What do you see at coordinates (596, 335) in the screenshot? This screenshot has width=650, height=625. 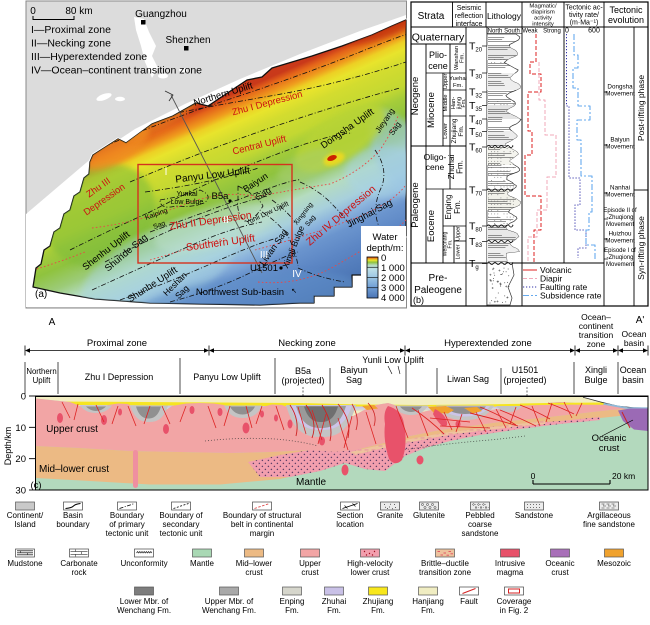 I see `svg-text: transition` at bounding box center [596, 335].